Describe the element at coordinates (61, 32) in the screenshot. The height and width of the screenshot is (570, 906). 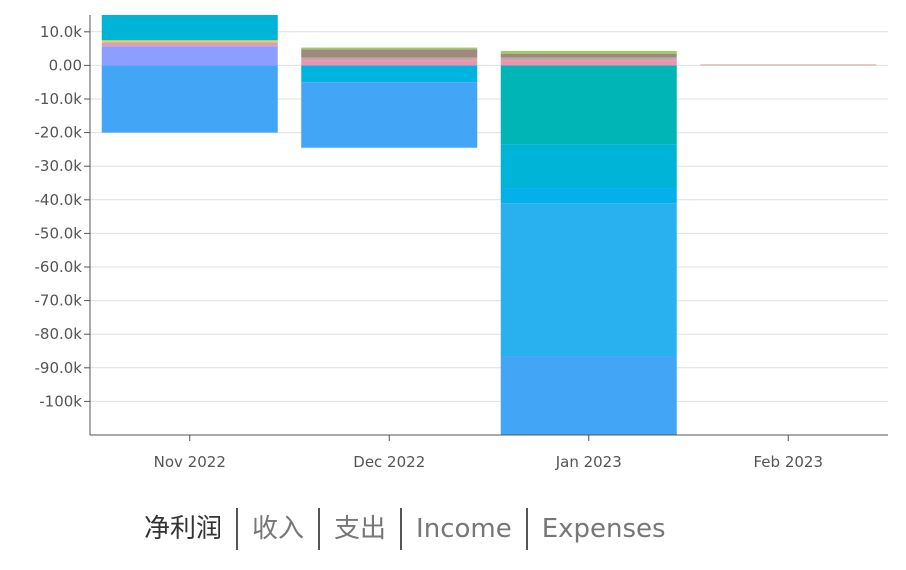
I see `y-tick-label: 10.0k` at that location.